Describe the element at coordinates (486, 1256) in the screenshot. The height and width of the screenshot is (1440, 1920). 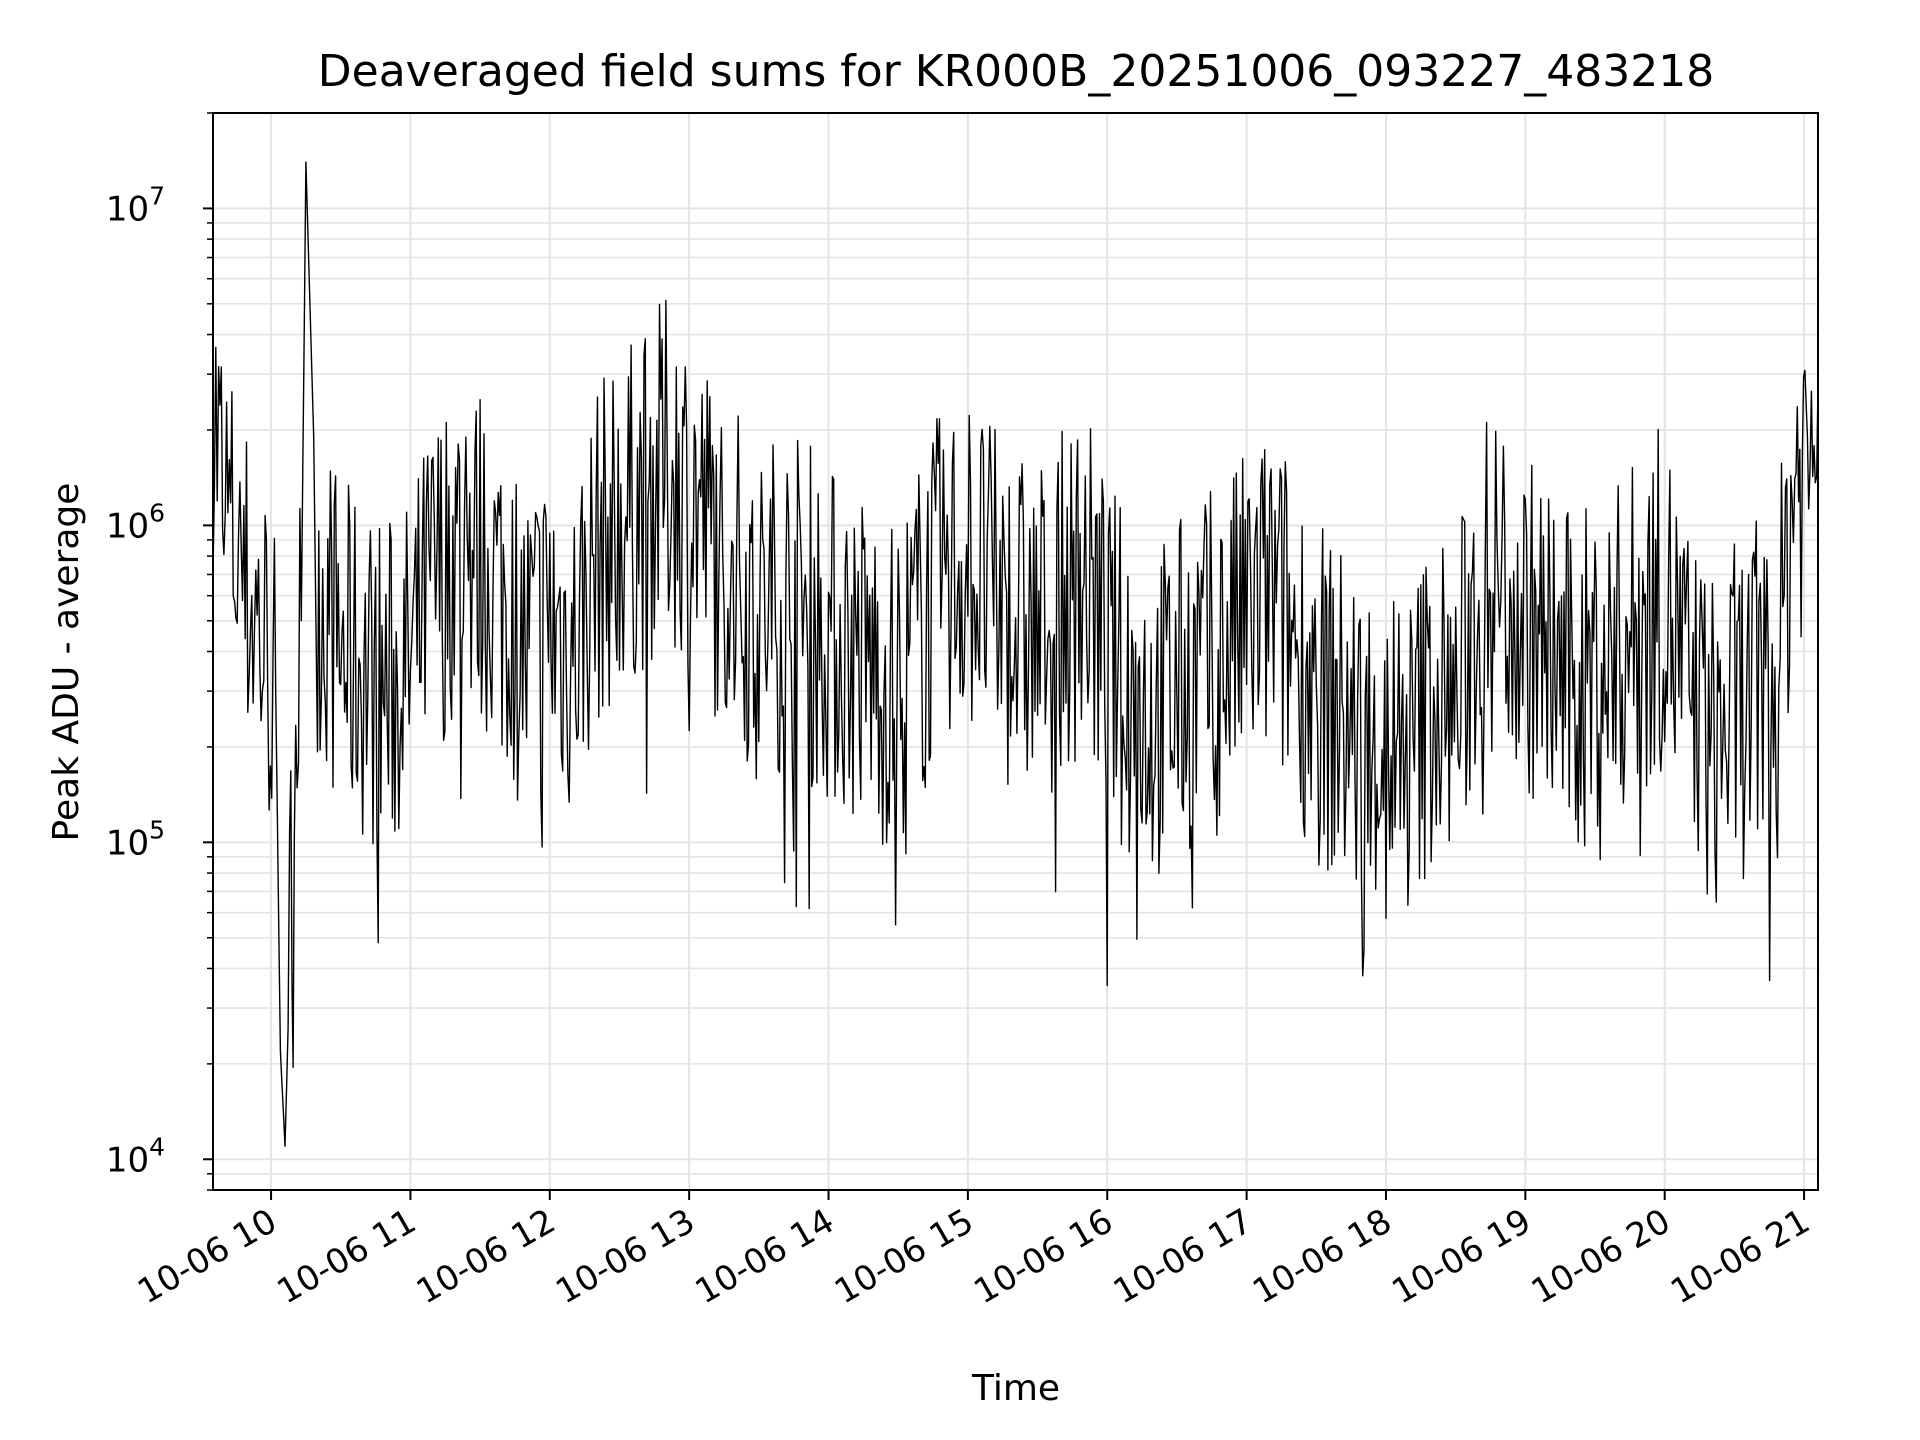
I see `x-tick-label: 10-06 12` at that location.